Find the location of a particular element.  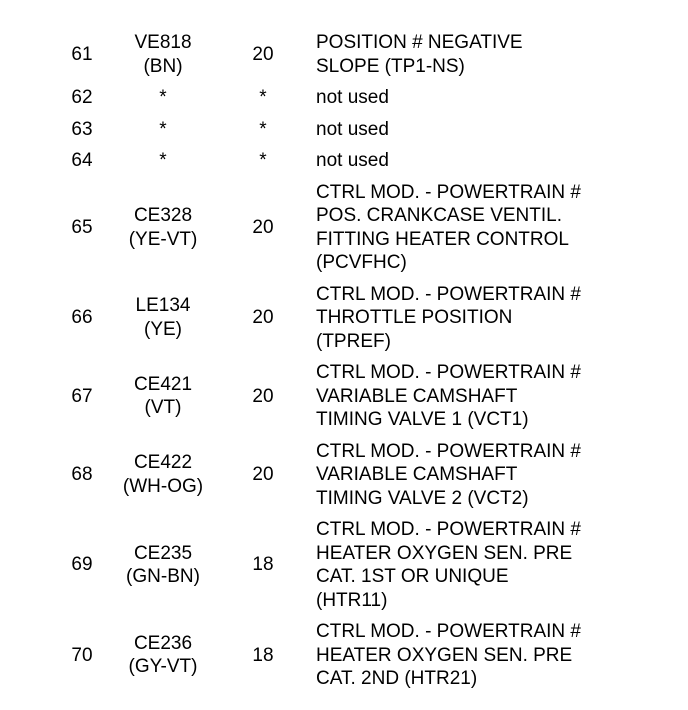

wire-code: LE134 (YE) is located at coordinates (163, 317).